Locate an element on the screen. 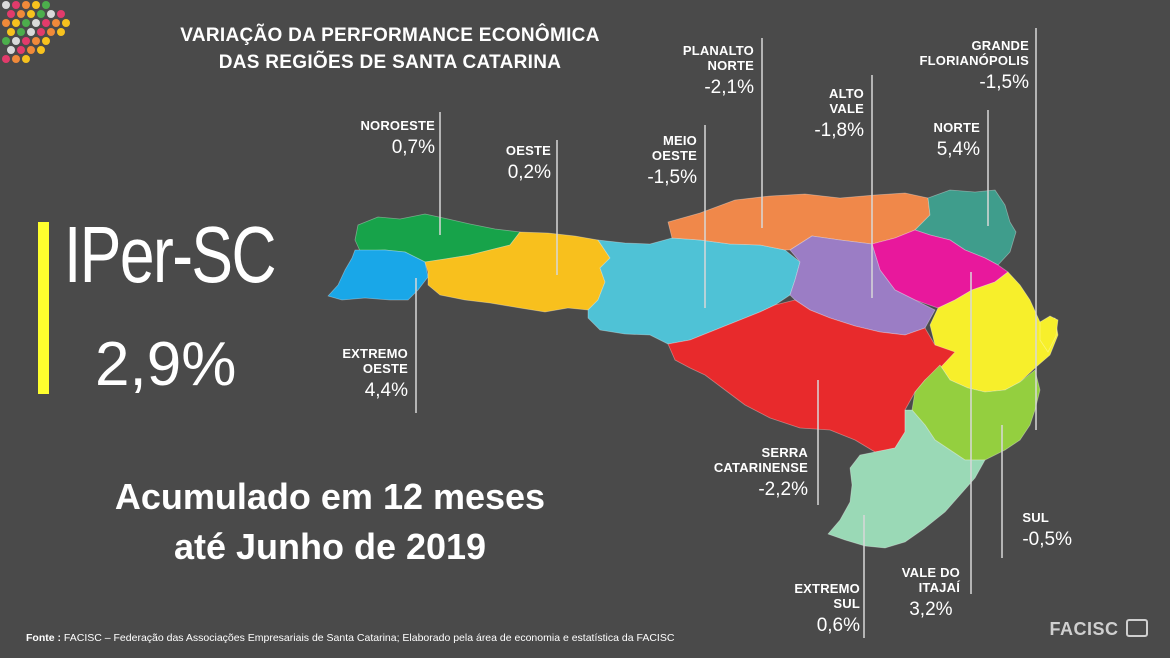 The image size is (1170, 658). label-oeste: OESTE 0,2% is located at coordinates (528, 164).